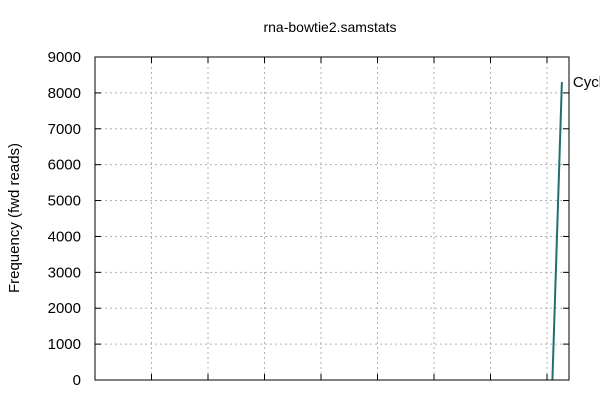  Describe the element at coordinates (64, 308) in the screenshot. I see `y-tick-label: 2000` at that location.